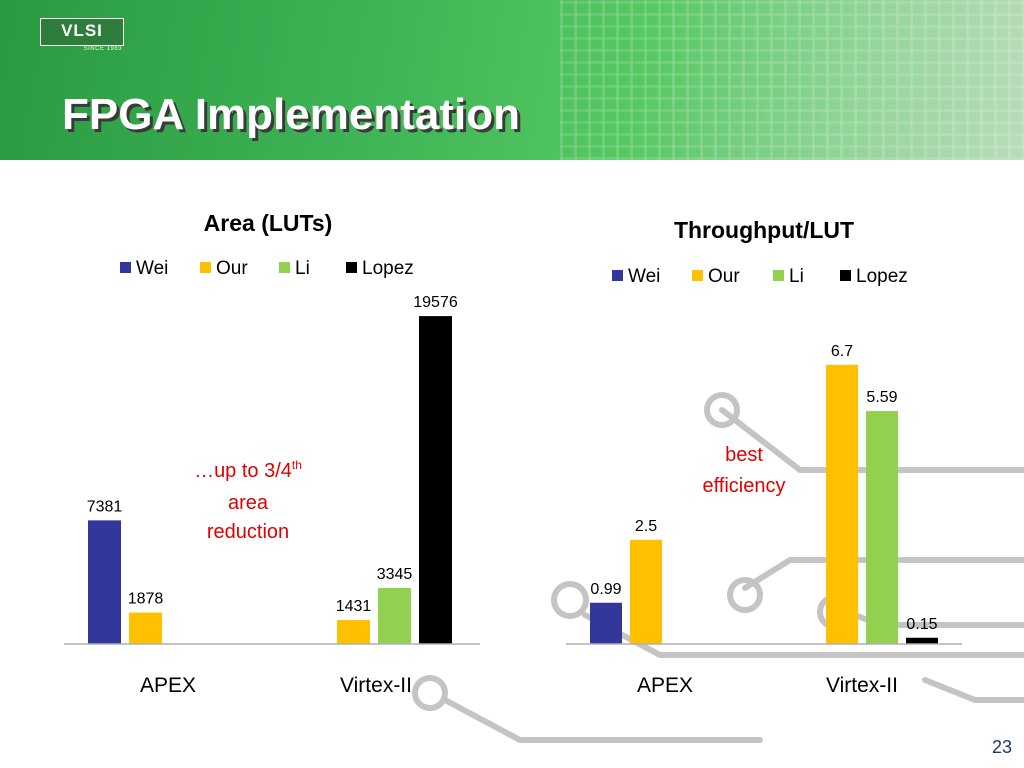 Image resolution: width=1024 pixels, height=768 pixels. I want to click on area-legend-swatch-lopez, so click(351, 267).